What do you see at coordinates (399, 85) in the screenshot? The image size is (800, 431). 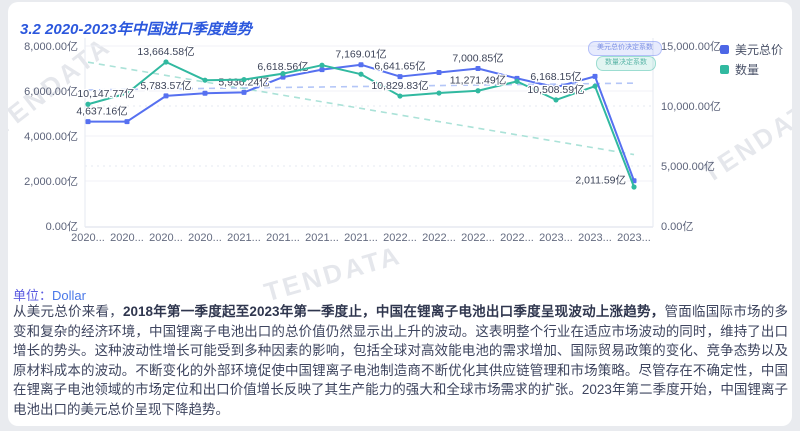 I see `data-label: 10,829.83亿` at bounding box center [399, 85].